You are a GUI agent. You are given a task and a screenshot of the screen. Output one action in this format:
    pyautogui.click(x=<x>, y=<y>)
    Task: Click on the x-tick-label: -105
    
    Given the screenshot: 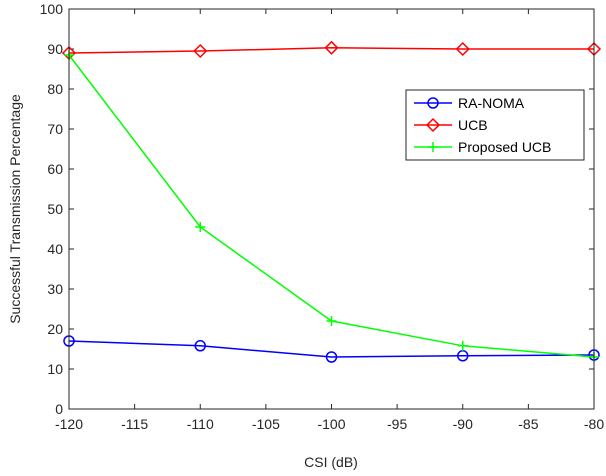 What is the action you would take?
    pyautogui.click(x=266, y=424)
    